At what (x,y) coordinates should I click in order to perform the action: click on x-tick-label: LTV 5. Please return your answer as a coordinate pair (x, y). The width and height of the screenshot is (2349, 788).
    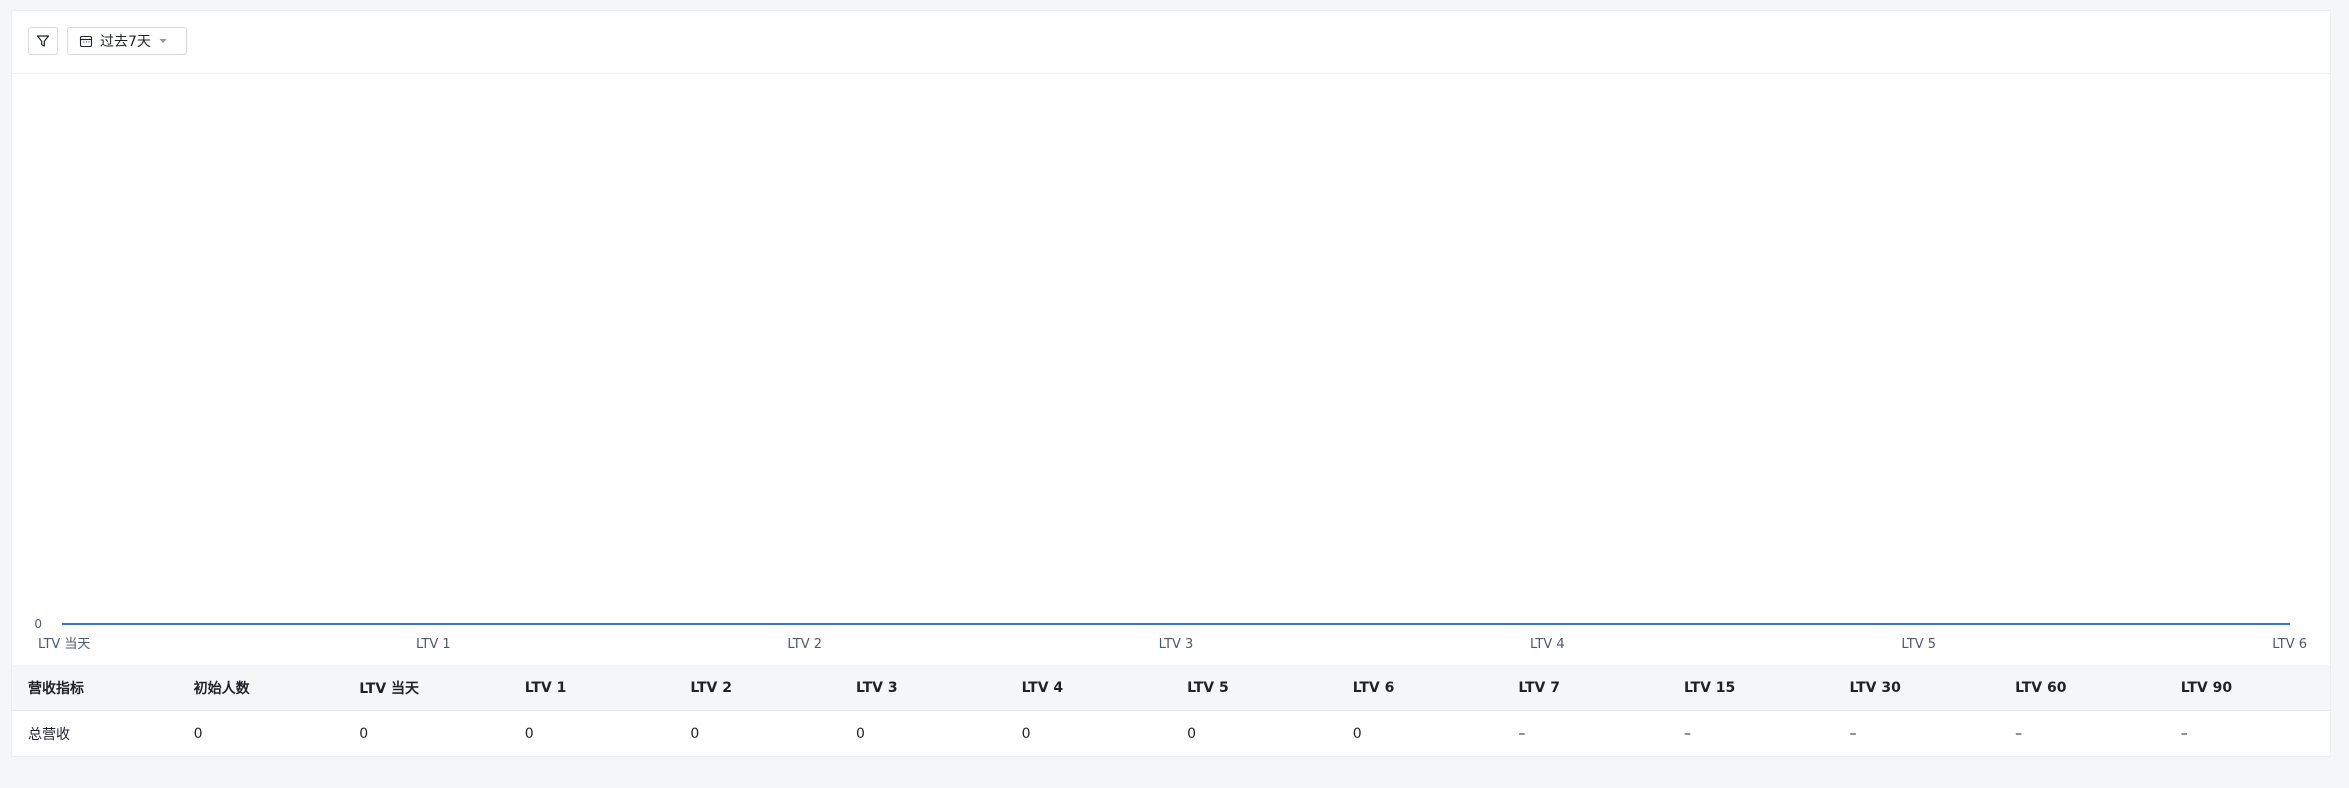
    Looking at the image, I should click on (1918, 644).